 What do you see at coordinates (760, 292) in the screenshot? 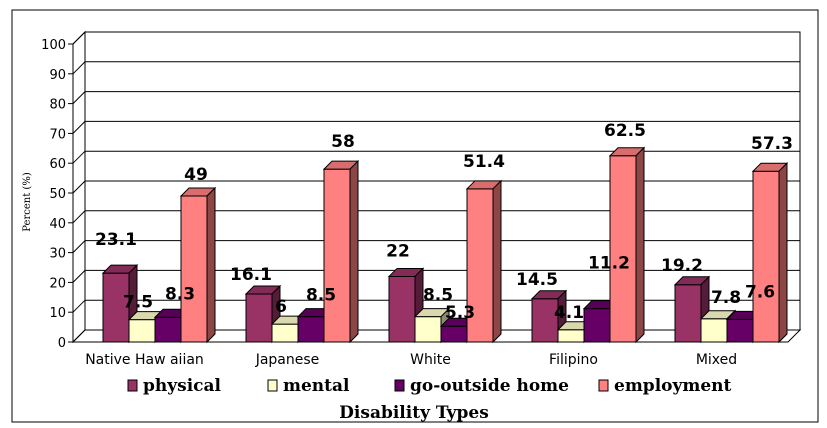
I see `data-label: 7.6` at bounding box center [760, 292].